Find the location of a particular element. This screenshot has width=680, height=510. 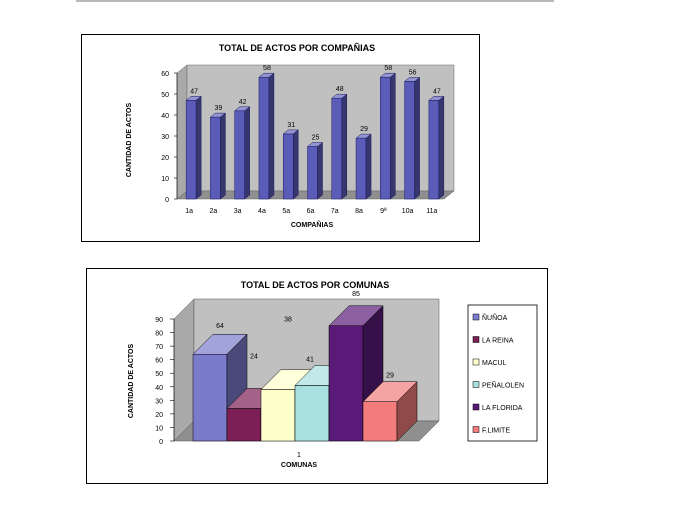

x-tick-label: 4a is located at coordinates (262, 211).